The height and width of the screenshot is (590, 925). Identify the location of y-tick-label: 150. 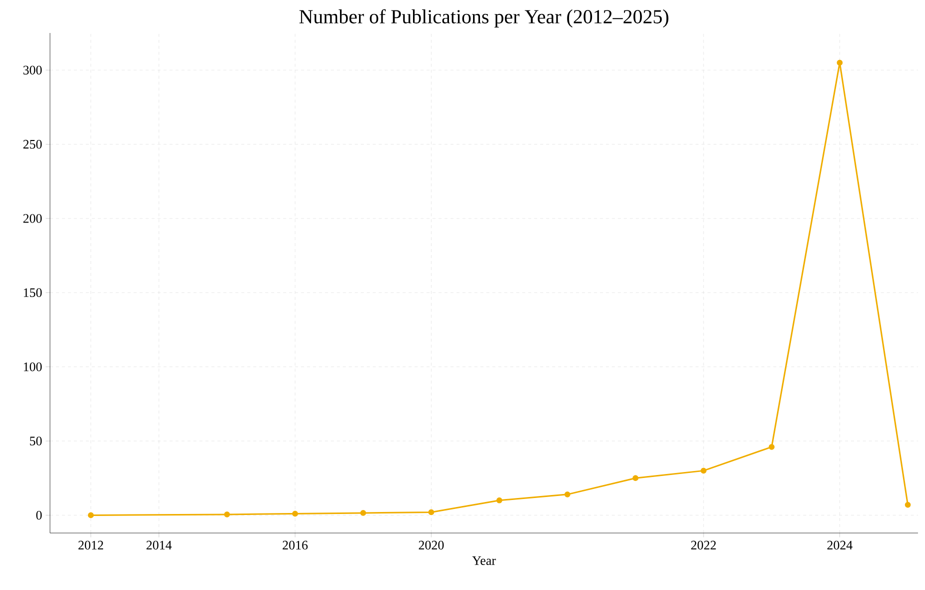
(33, 293).